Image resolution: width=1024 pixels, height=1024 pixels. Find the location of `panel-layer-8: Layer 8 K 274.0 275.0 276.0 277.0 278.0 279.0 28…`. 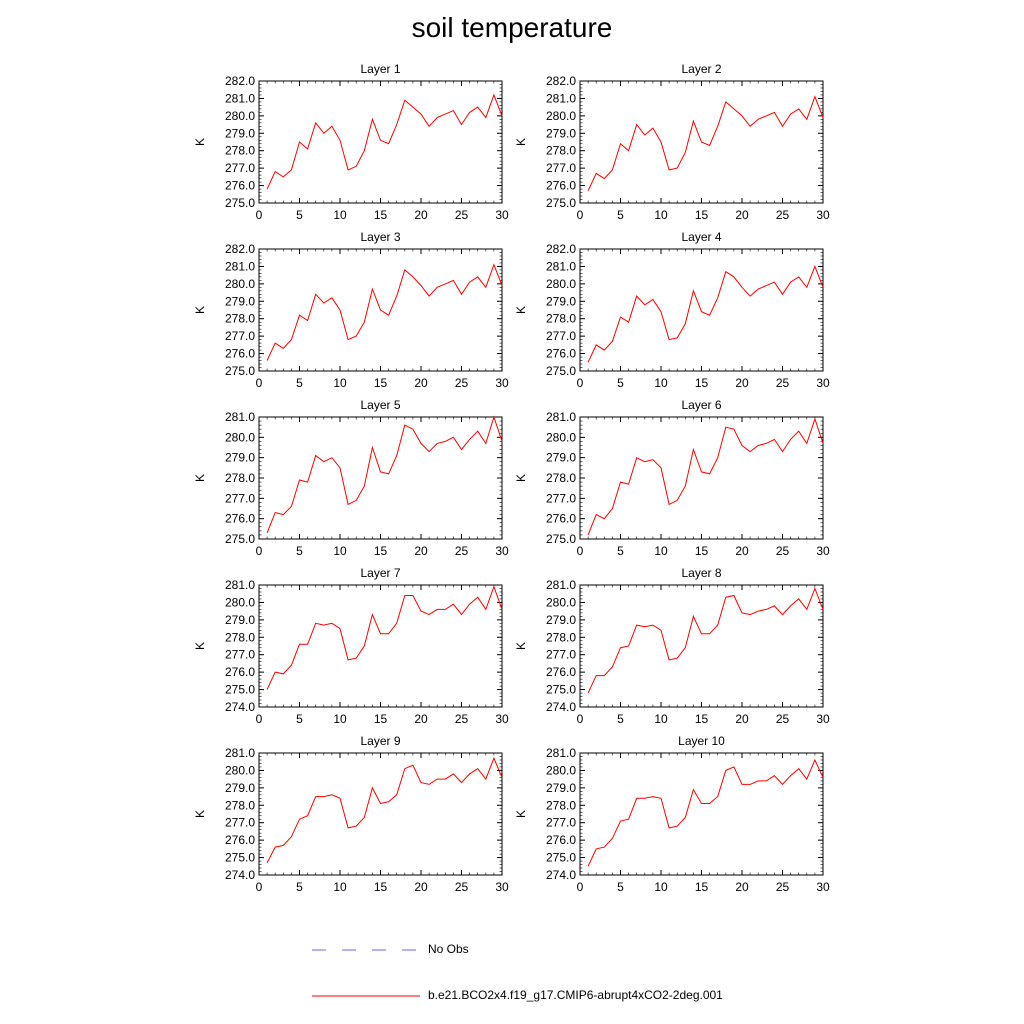

panel-layer-8: Layer 8 K 274.0 275.0 276.0 277.0 278.0 279.0 28… is located at coordinates (672, 646).